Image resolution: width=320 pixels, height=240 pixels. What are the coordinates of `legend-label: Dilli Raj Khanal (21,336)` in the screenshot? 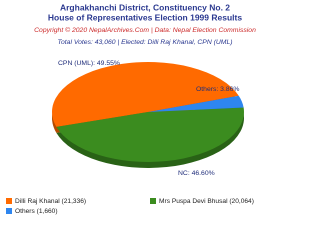 It's located at (50, 201).